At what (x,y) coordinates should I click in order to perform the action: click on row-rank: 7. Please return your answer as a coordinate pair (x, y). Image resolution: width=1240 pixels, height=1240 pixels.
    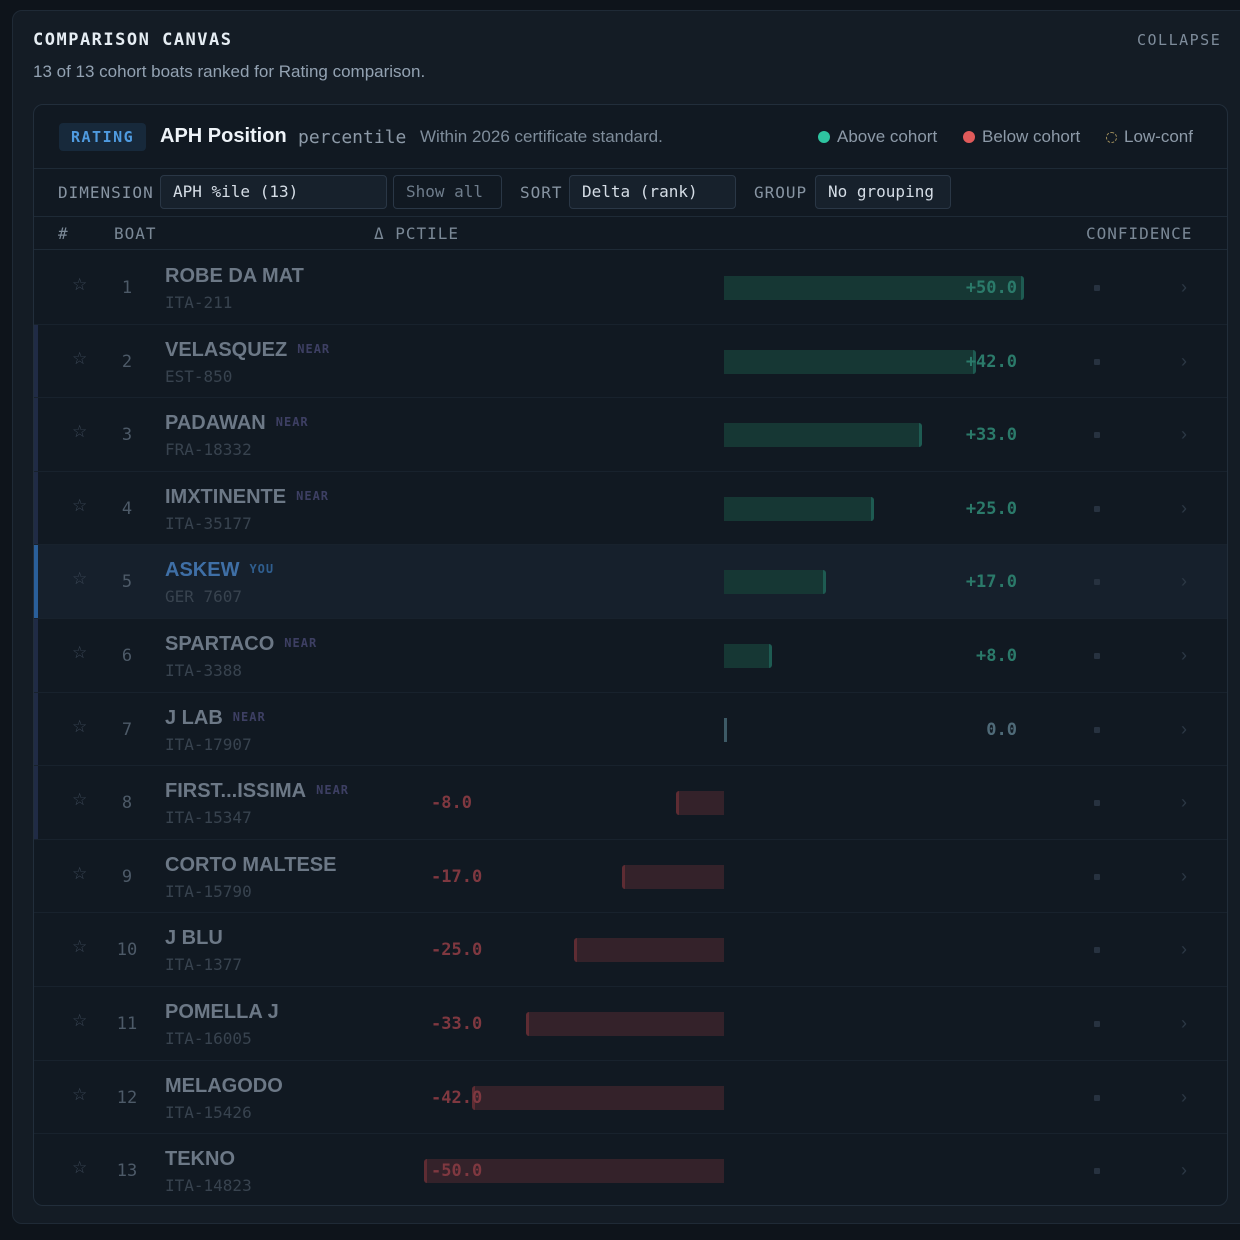
    Looking at the image, I should click on (127, 729).